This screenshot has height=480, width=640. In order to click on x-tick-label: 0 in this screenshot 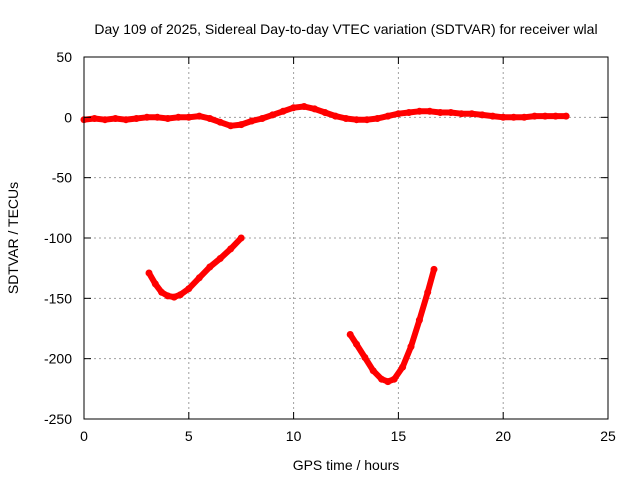, I will do `click(84, 436)`.